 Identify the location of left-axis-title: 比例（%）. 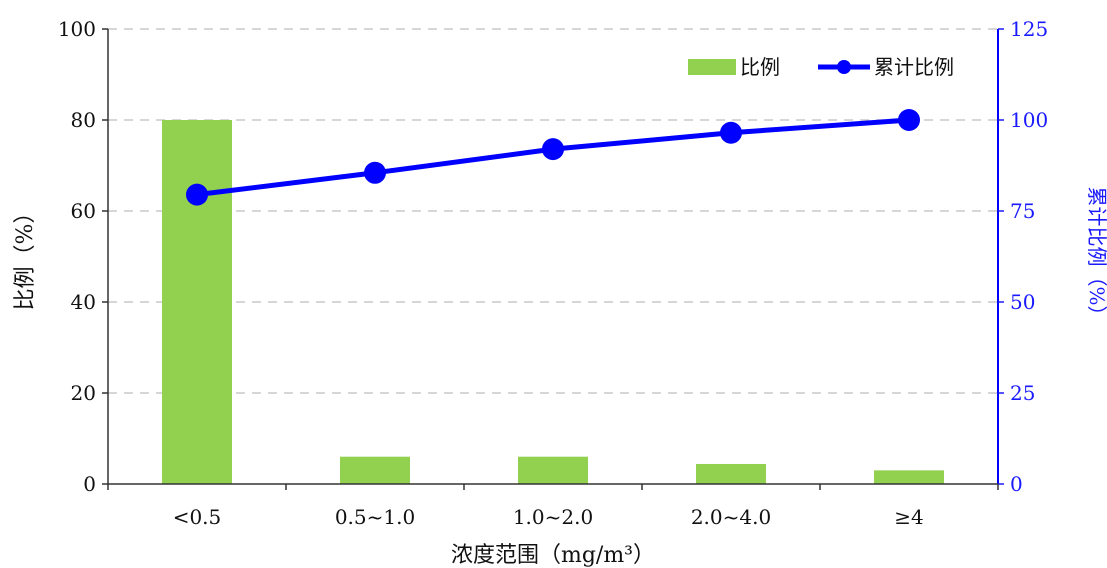
(25, 256).